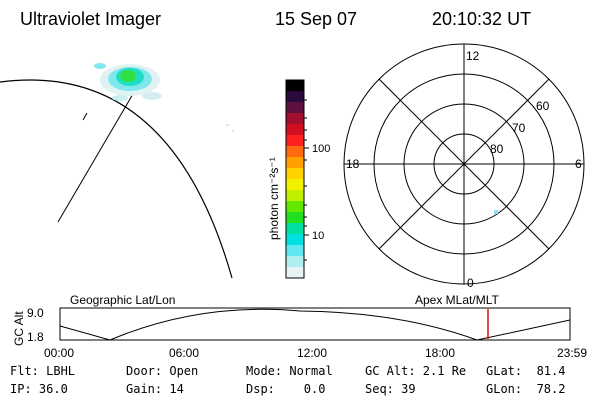  I want to click on filter-readout: Flt: LBHL, so click(43, 371).